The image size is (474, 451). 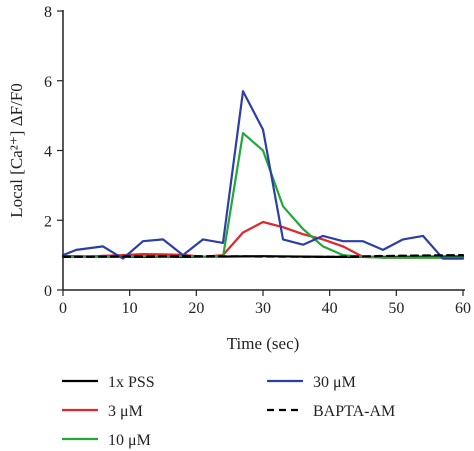 What do you see at coordinates (48, 291) in the screenshot?
I see `y-tick-label: 0` at bounding box center [48, 291].